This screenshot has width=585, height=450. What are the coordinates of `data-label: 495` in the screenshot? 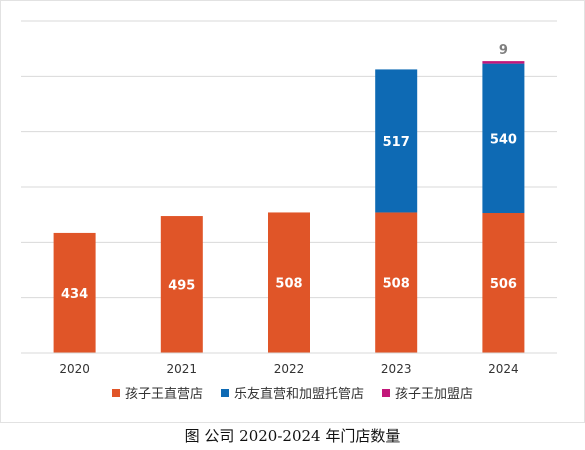 It's located at (181, 286).